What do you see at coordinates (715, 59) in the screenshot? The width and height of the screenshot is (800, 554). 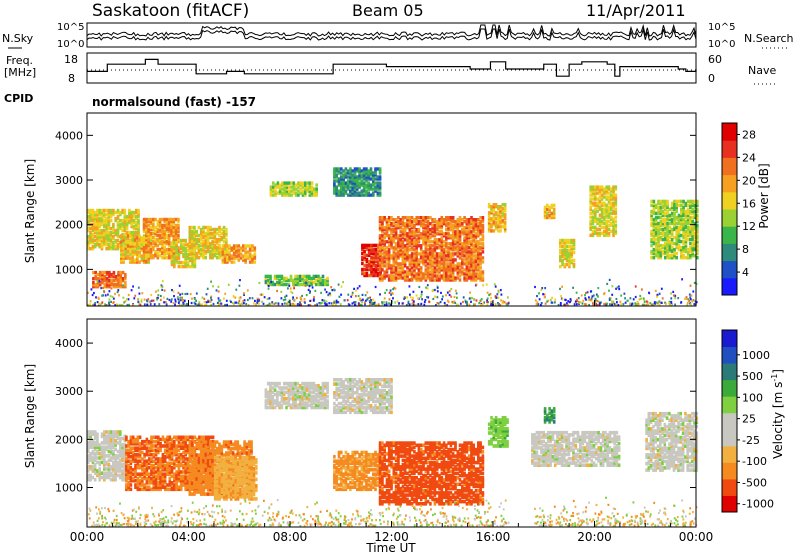 I see `nave-right-tick-top: 60` at bounding box center [715, 59].